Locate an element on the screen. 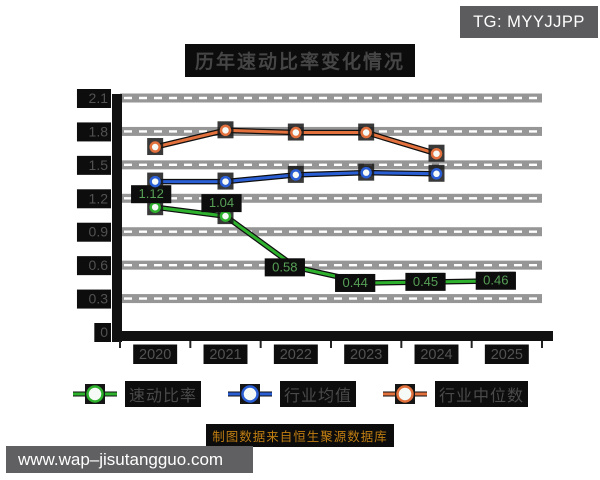  legend: 速动比率 行业均值 行业中位数 is located at coordinates (300, 394).